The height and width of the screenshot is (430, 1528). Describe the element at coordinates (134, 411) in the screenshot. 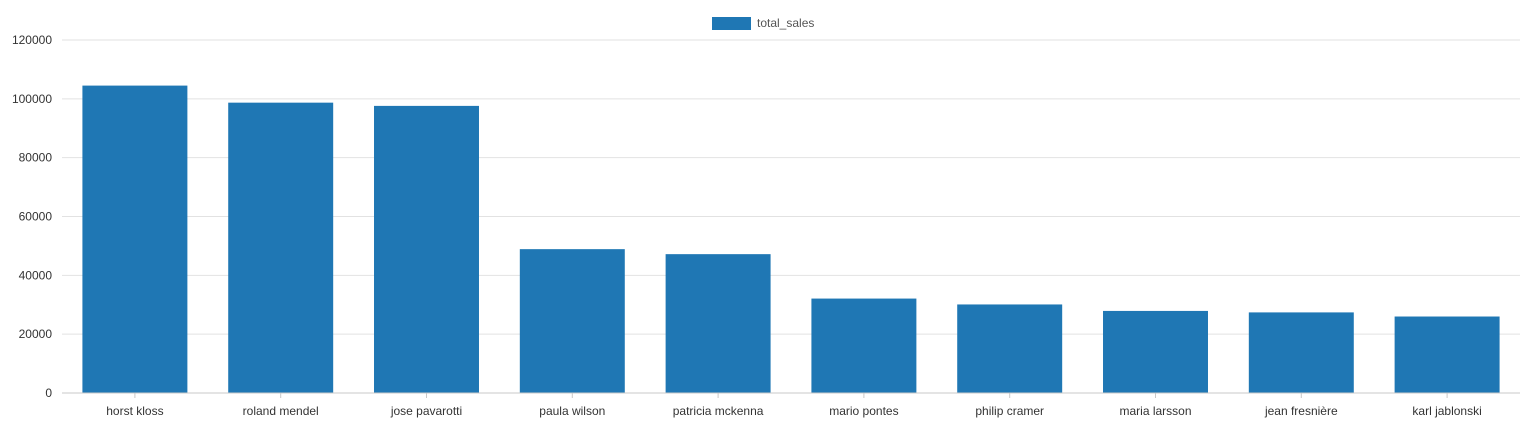

I see `x-tick-label: horst kloss` at that location.